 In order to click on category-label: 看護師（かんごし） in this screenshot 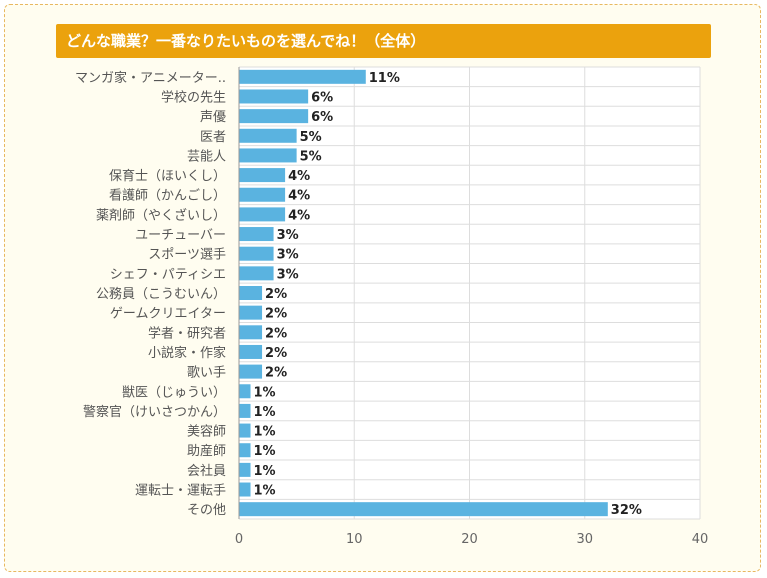, I will do `click(167, 196)`.